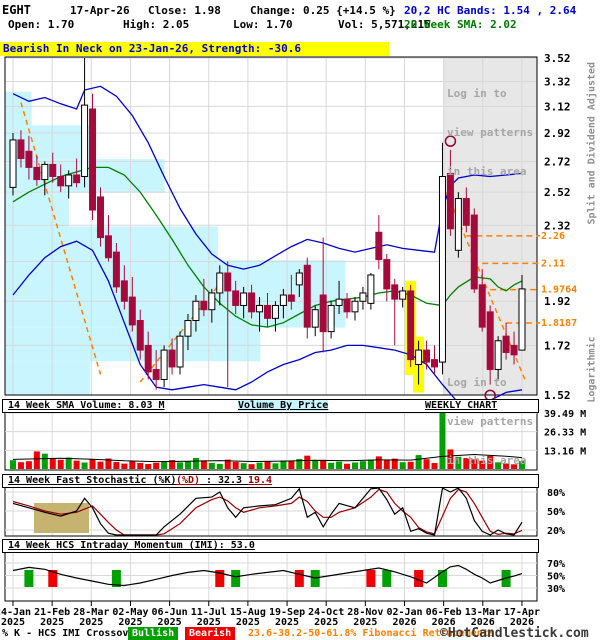  What do you see at coordinates (556, 512) in the screenshot?
I see `stochastic-axis-label: 50%` at bounding box center [556, 512].